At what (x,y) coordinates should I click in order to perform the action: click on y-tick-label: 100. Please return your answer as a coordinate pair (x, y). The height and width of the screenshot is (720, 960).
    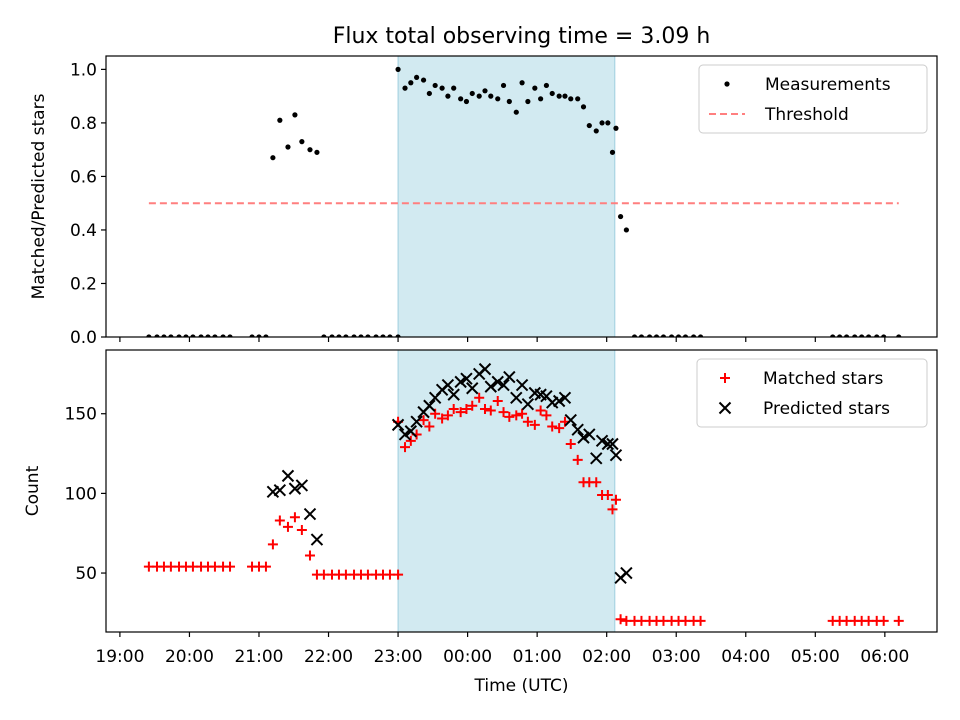
    Looking at the image, I should click on (81, 494).